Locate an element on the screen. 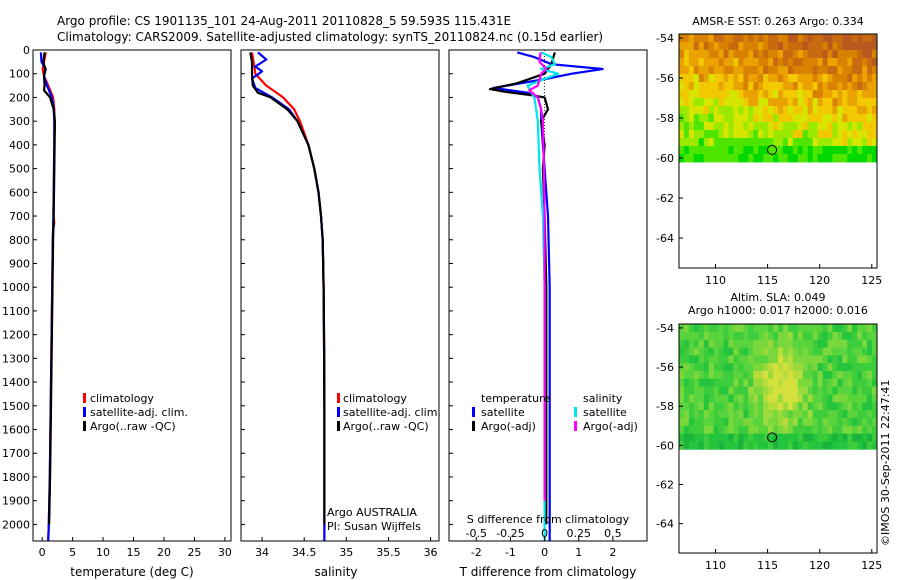 This screenshot has height=580, width=900. legend-header-temperature: temperature is located at coordinates (515, 398).